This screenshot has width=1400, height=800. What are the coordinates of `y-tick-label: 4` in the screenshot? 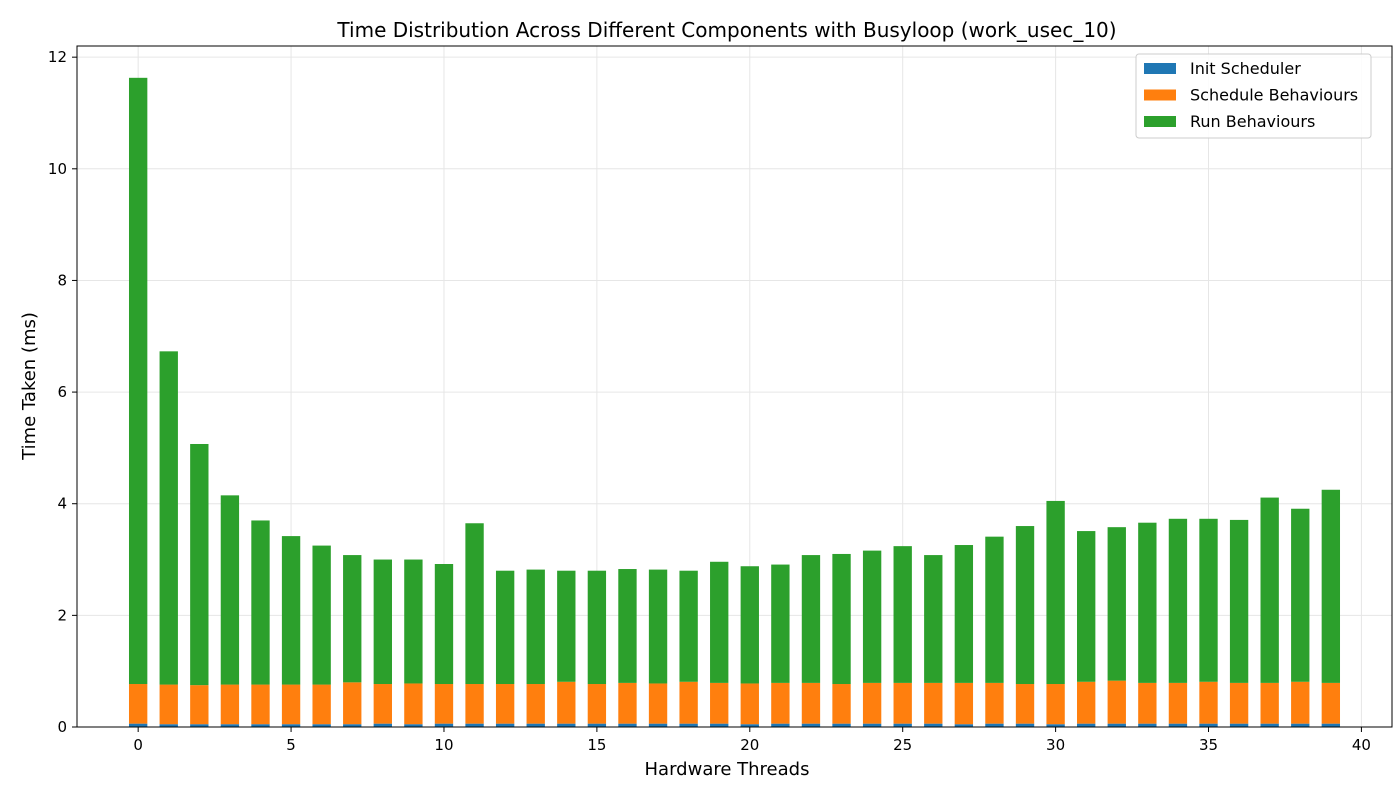 It's located at (62, 504).